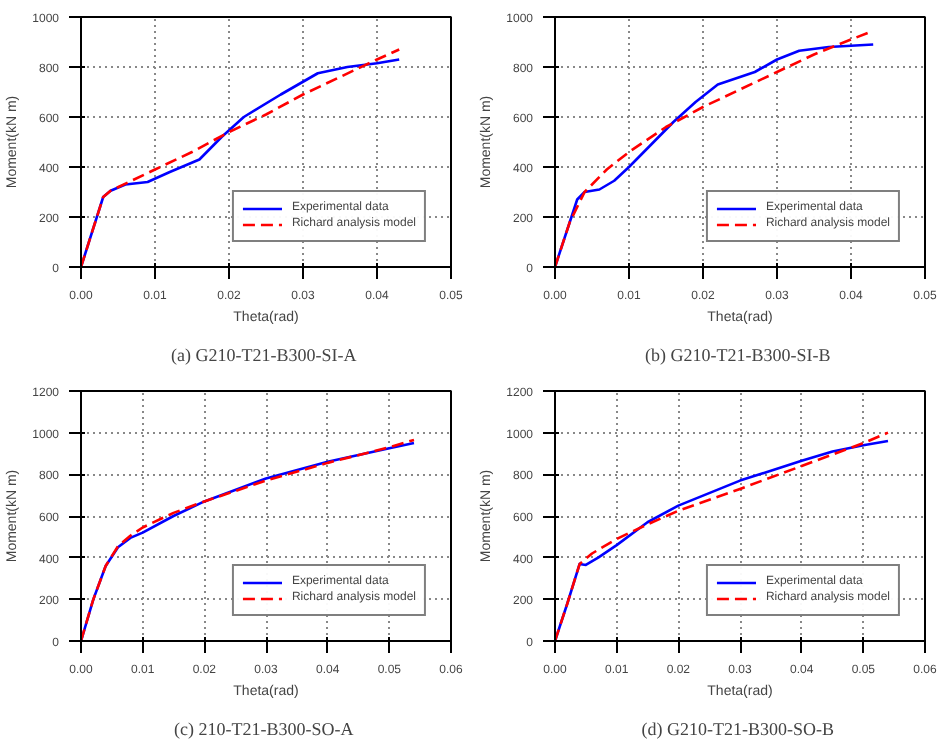 The height and width of the screenshot is (750, 948). Describe the element at coordinates (738, 729) in the screenshot. I see `text: (d) G210-T21-B300-SO-B` at that location.